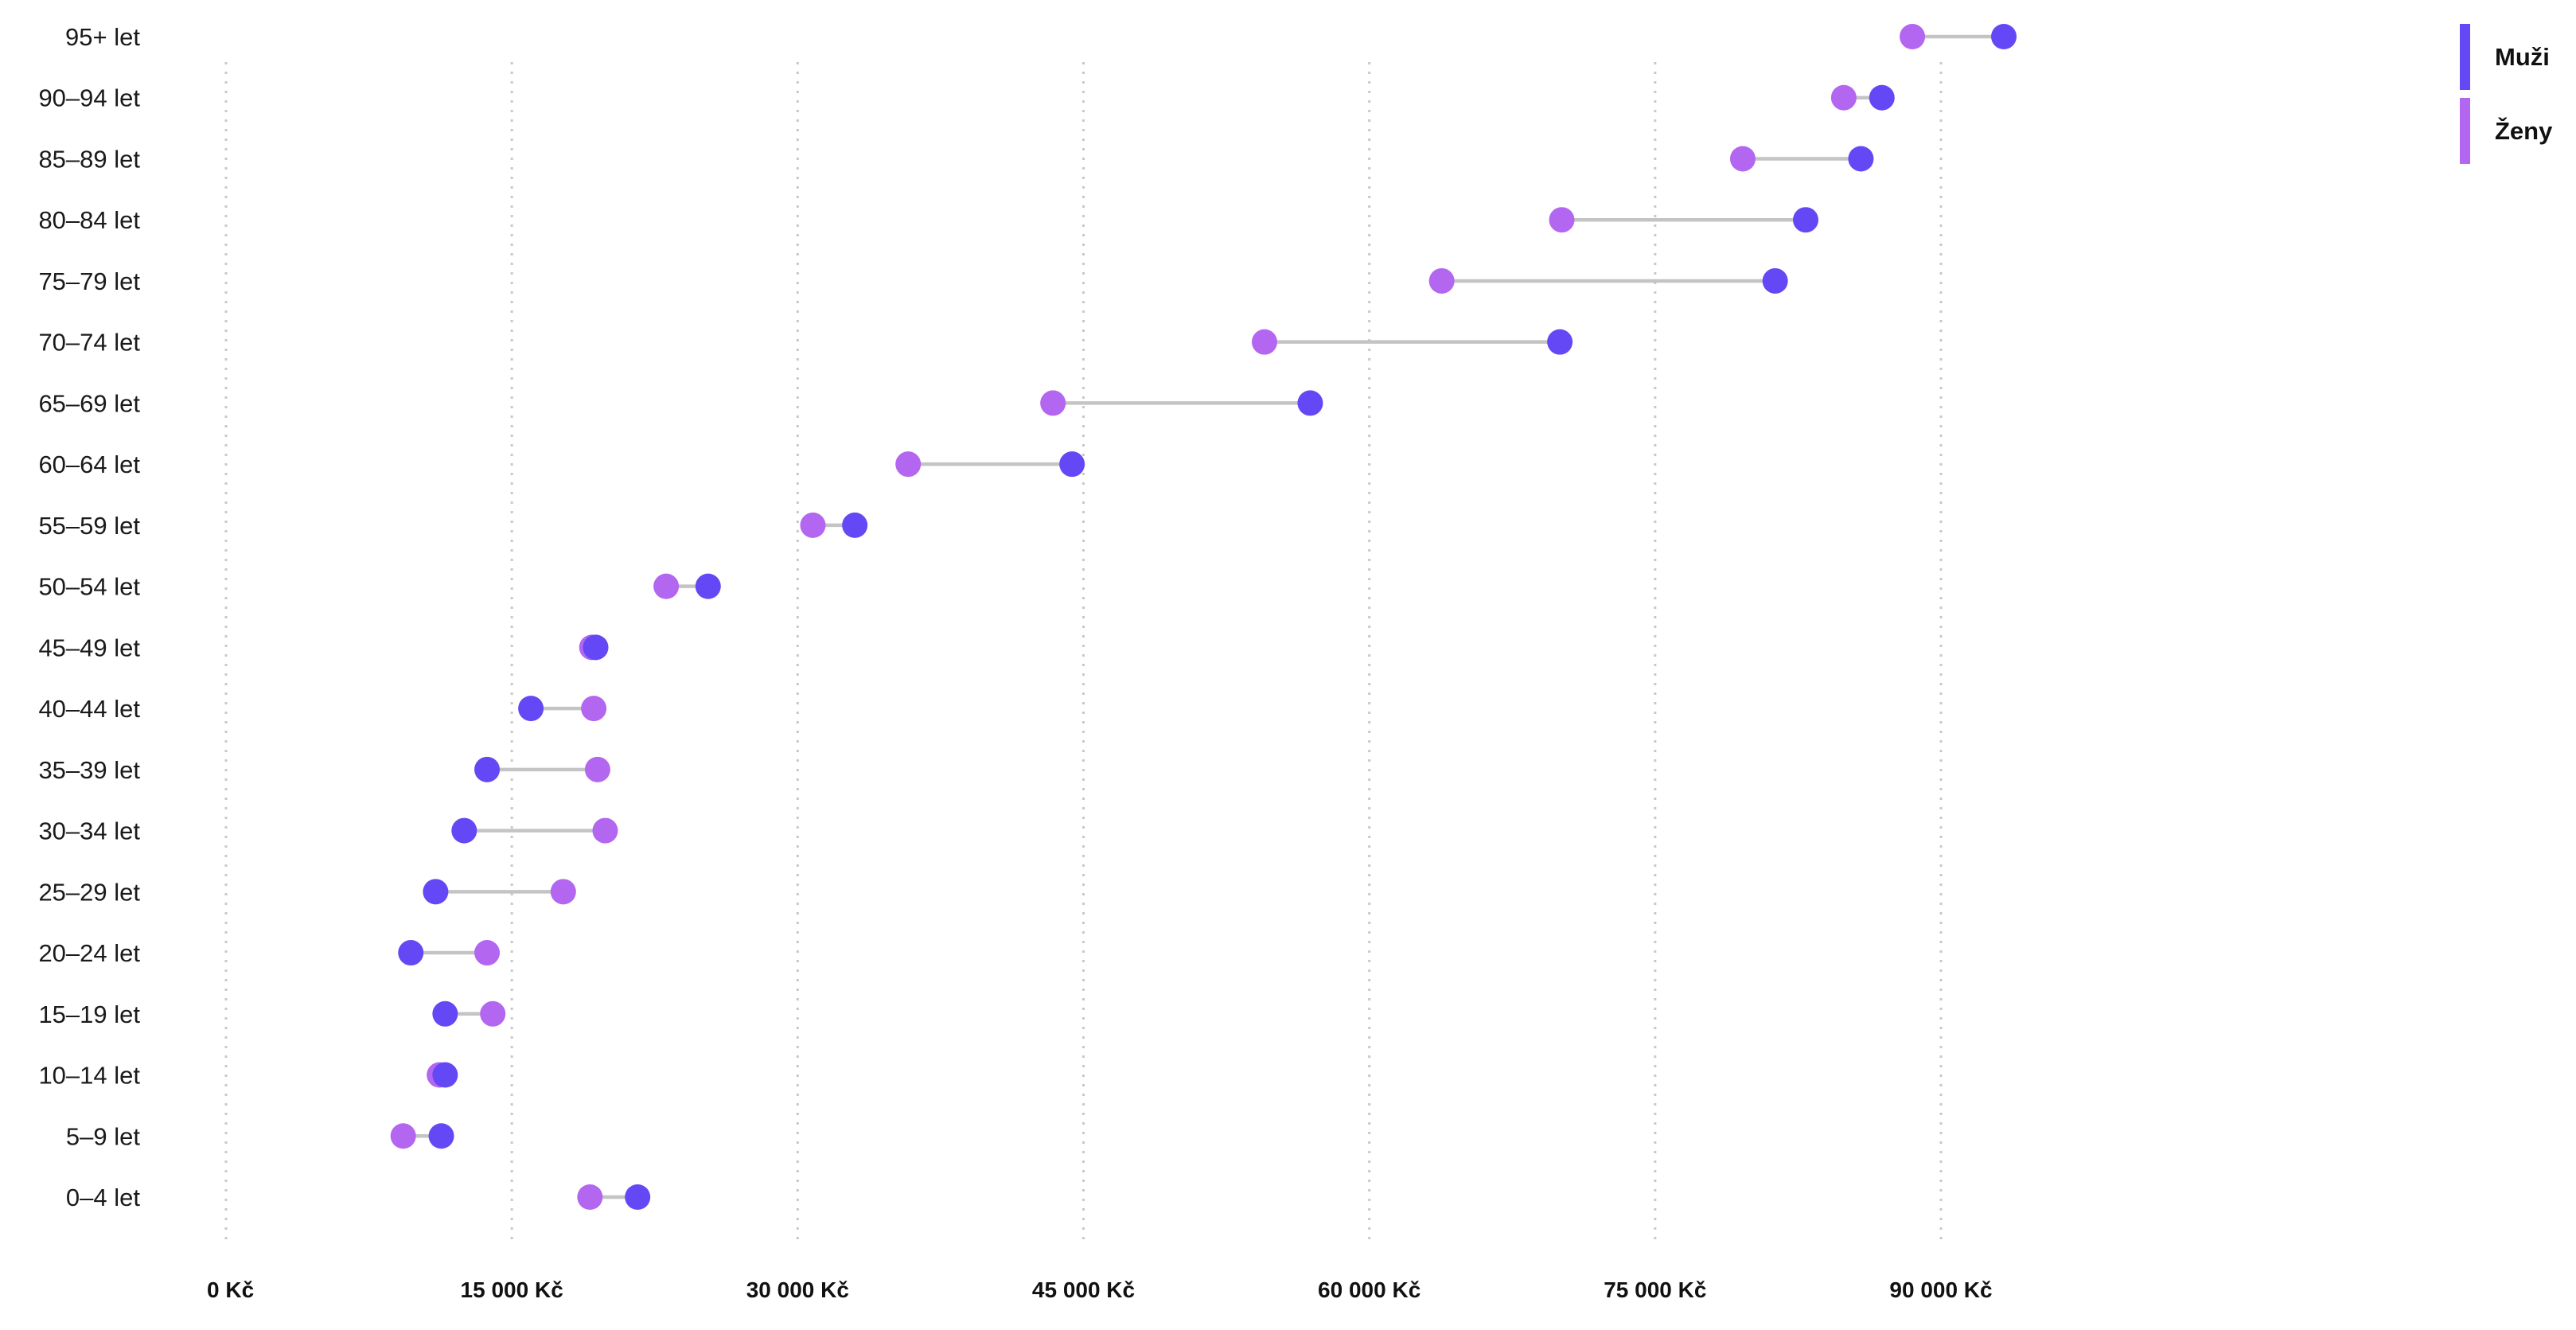 The width and height of the screenshot is (2576, 1330). Describe the element at coordinates (89, 281) in the screenshot. I see `y-category-label: 75–79 let` at that location.